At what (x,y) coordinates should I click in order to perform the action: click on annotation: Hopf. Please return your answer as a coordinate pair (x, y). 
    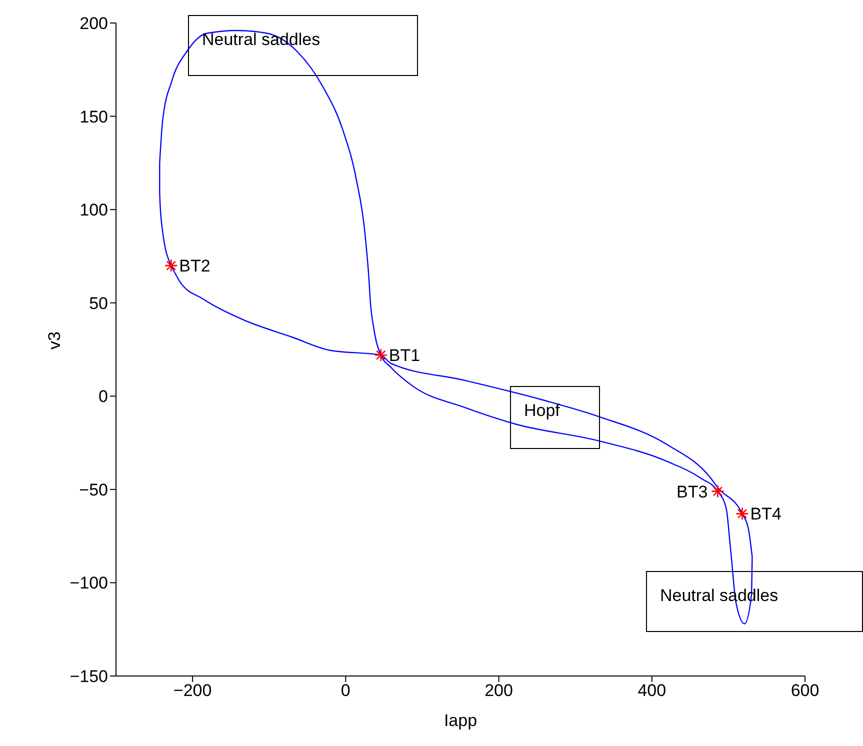
    Looking at the image, I should click on (542, 410).